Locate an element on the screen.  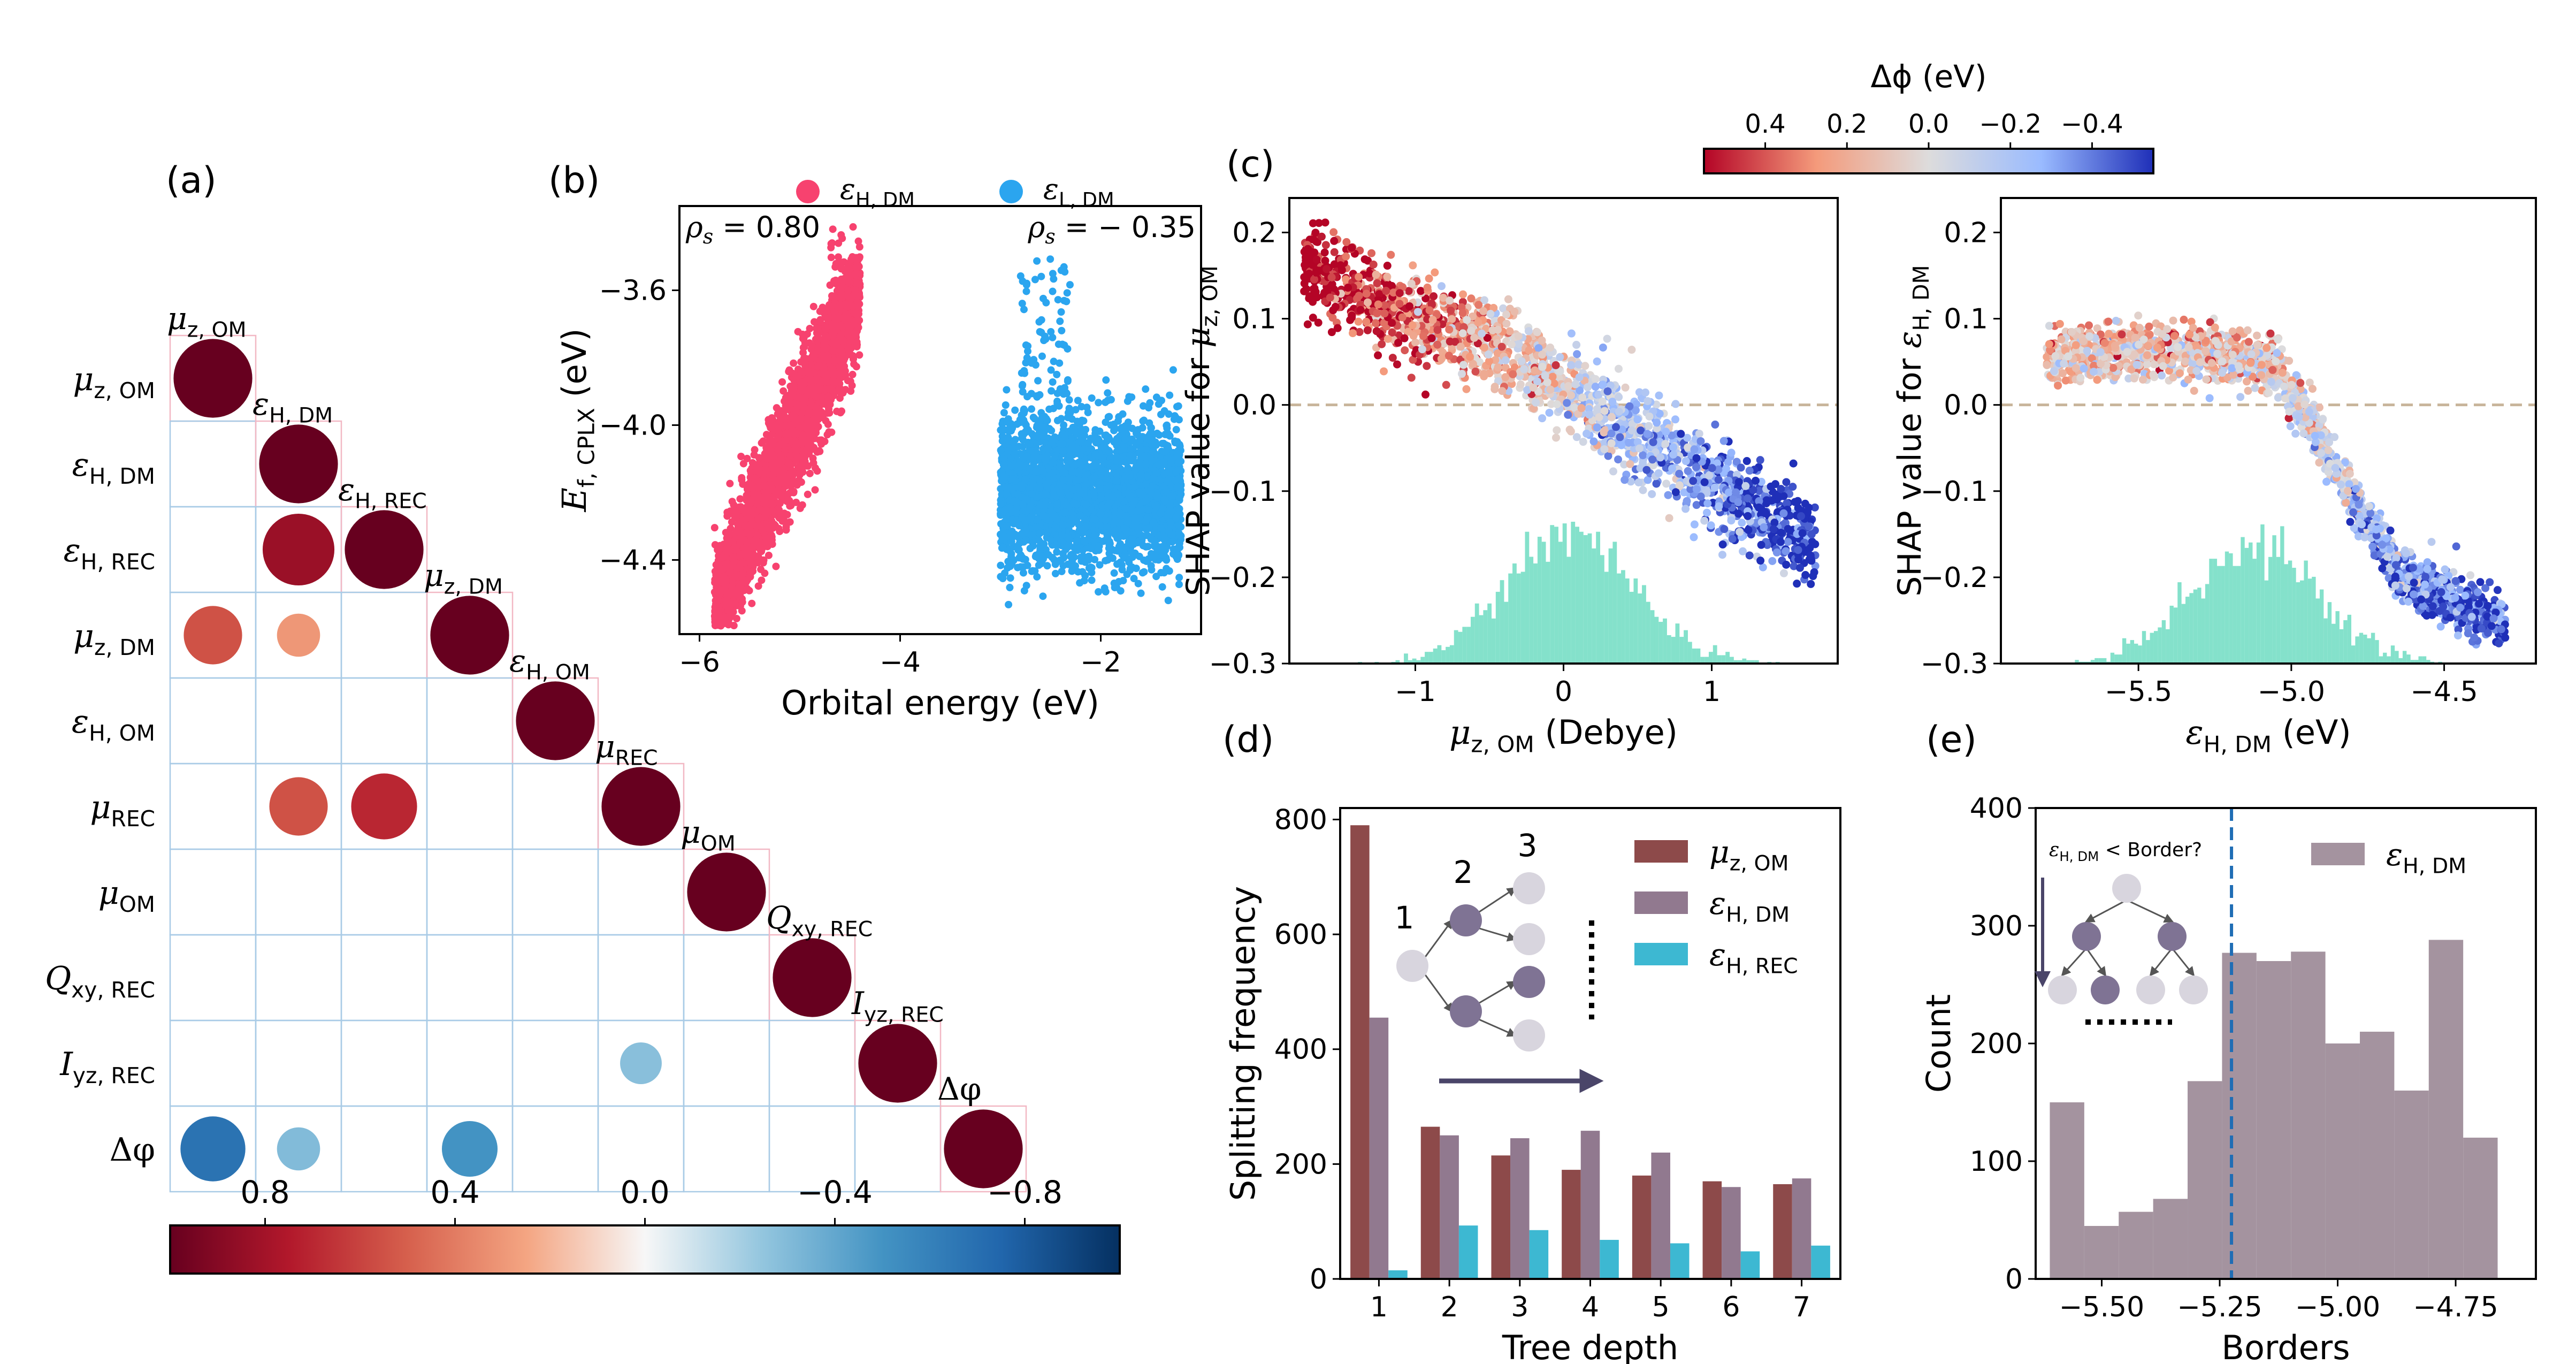
diag-label: εH, REC is located at coordinates (382, 492).